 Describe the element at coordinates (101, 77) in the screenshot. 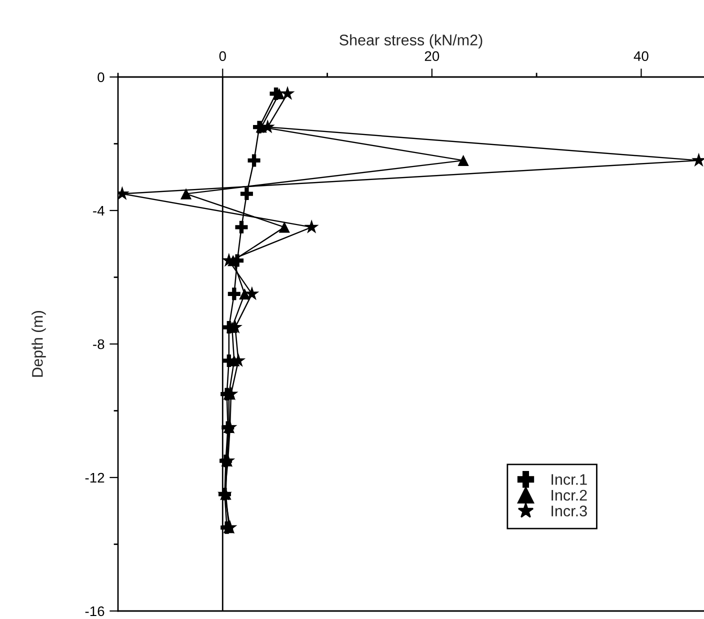

I see `y-tick-label: 0` at that location.